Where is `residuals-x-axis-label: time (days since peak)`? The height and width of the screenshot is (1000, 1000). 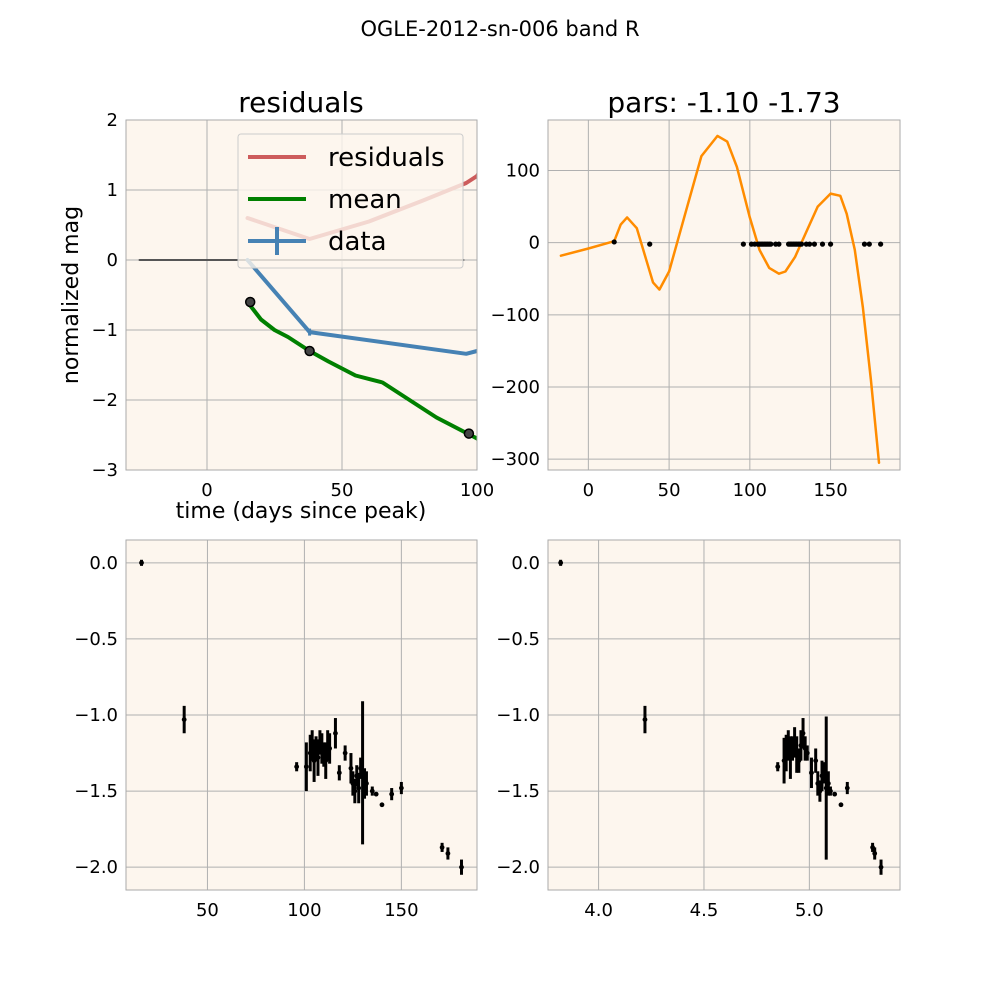 residuals-x-axis-label: time (days since peak) is located at coordinates (301, 511).